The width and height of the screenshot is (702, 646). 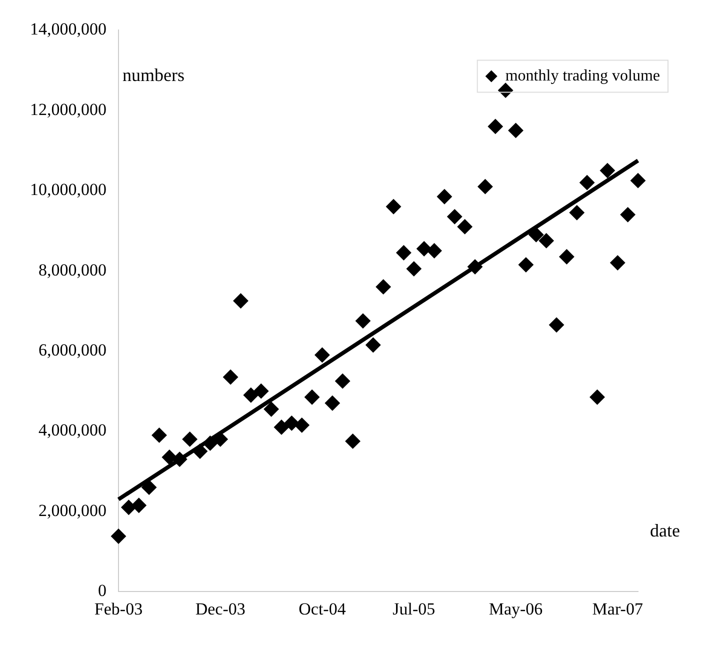 I want to click on x-tick-label: Oct-04, so click(x=322, y=608).